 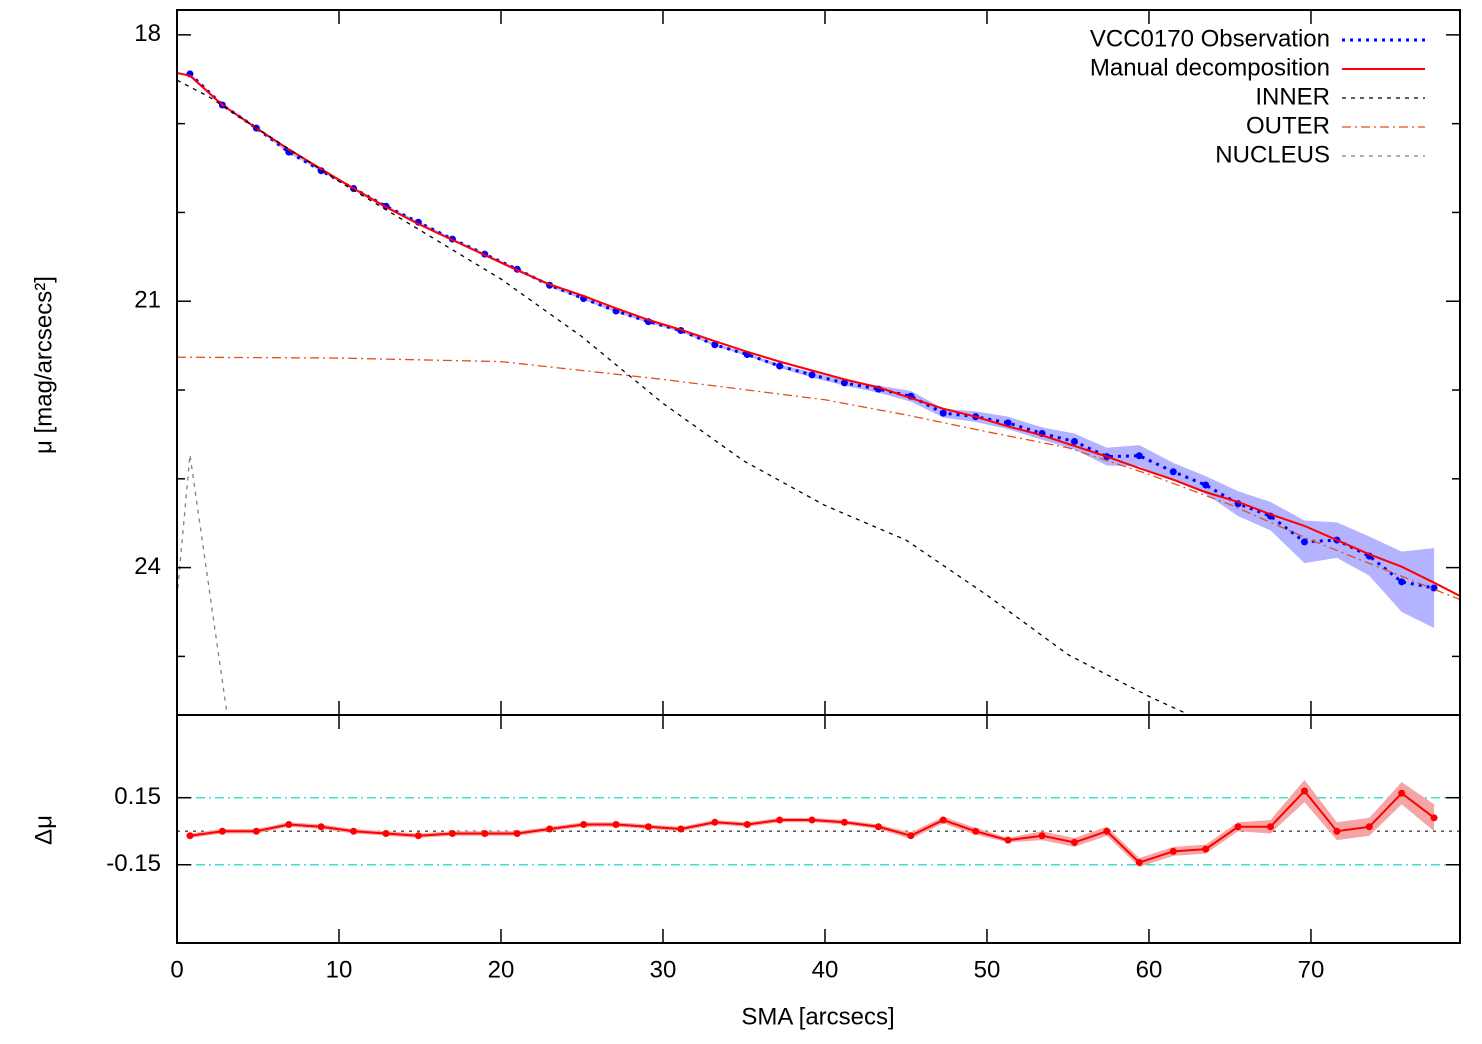 What do you see at coordinates (133, 863) in the screenshot?
I see `y-tick-label: -0.15` at bounding box center [133, 863].